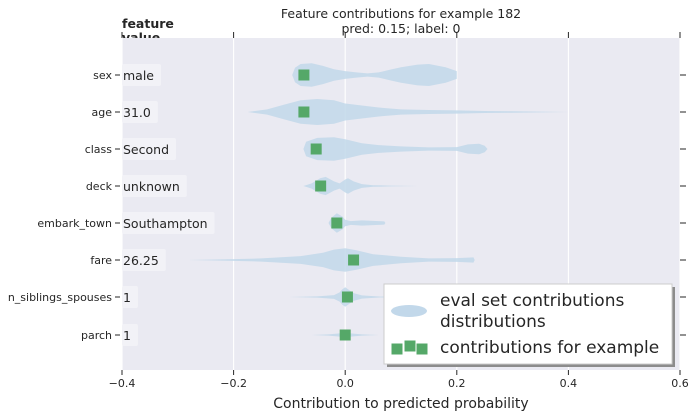 Image resolution: width=695 pixels, height=418 pixels. I want to click on feature-row-embark_town: embark_town Southampton, so click(126, 223).